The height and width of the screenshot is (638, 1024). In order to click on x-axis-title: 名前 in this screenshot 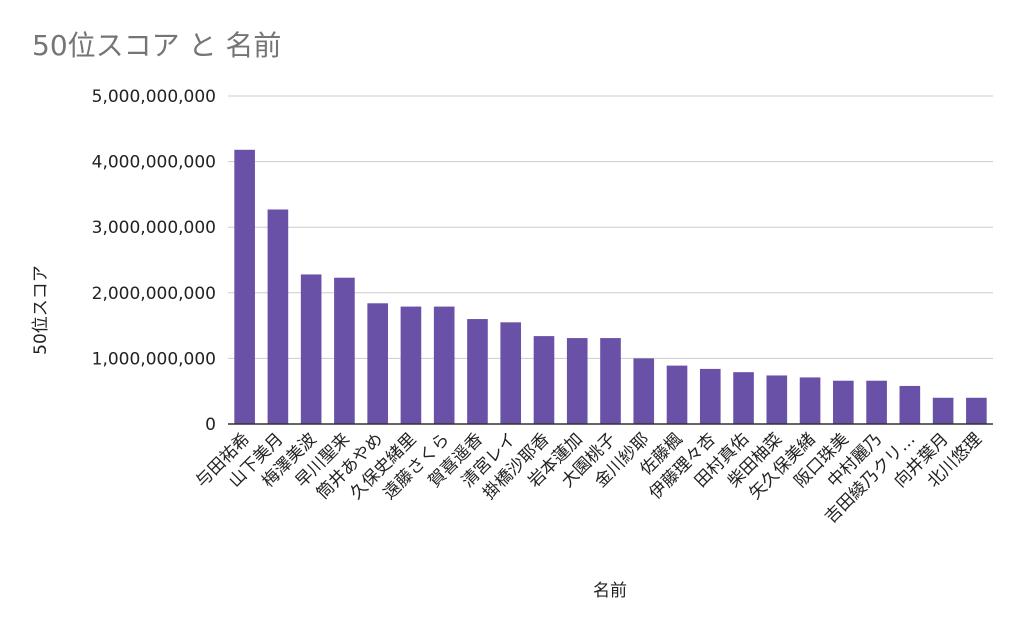, I will do `click(610, 591)`.